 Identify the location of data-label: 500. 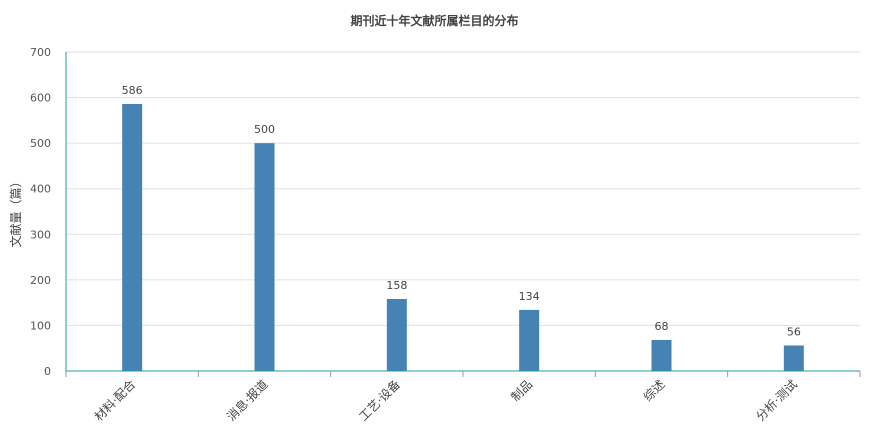
(264, 129).